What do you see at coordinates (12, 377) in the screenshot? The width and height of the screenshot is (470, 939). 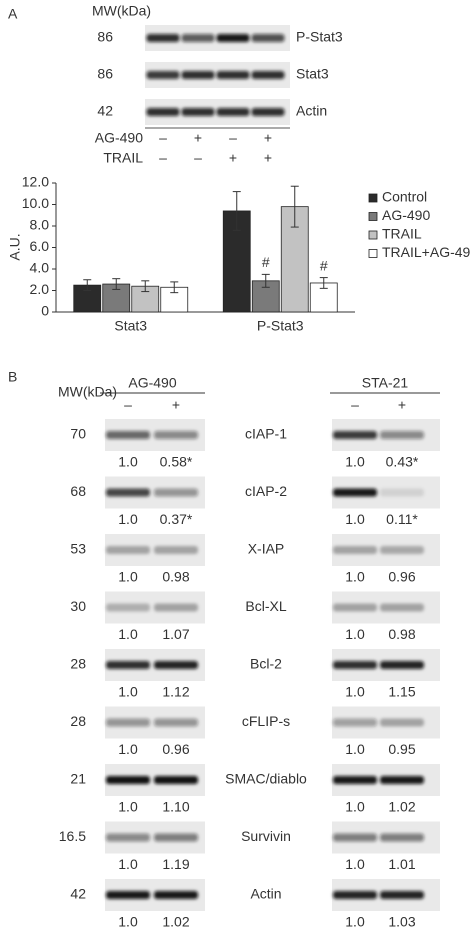 I see `panel-label: B` at bounding box center [12, 377].